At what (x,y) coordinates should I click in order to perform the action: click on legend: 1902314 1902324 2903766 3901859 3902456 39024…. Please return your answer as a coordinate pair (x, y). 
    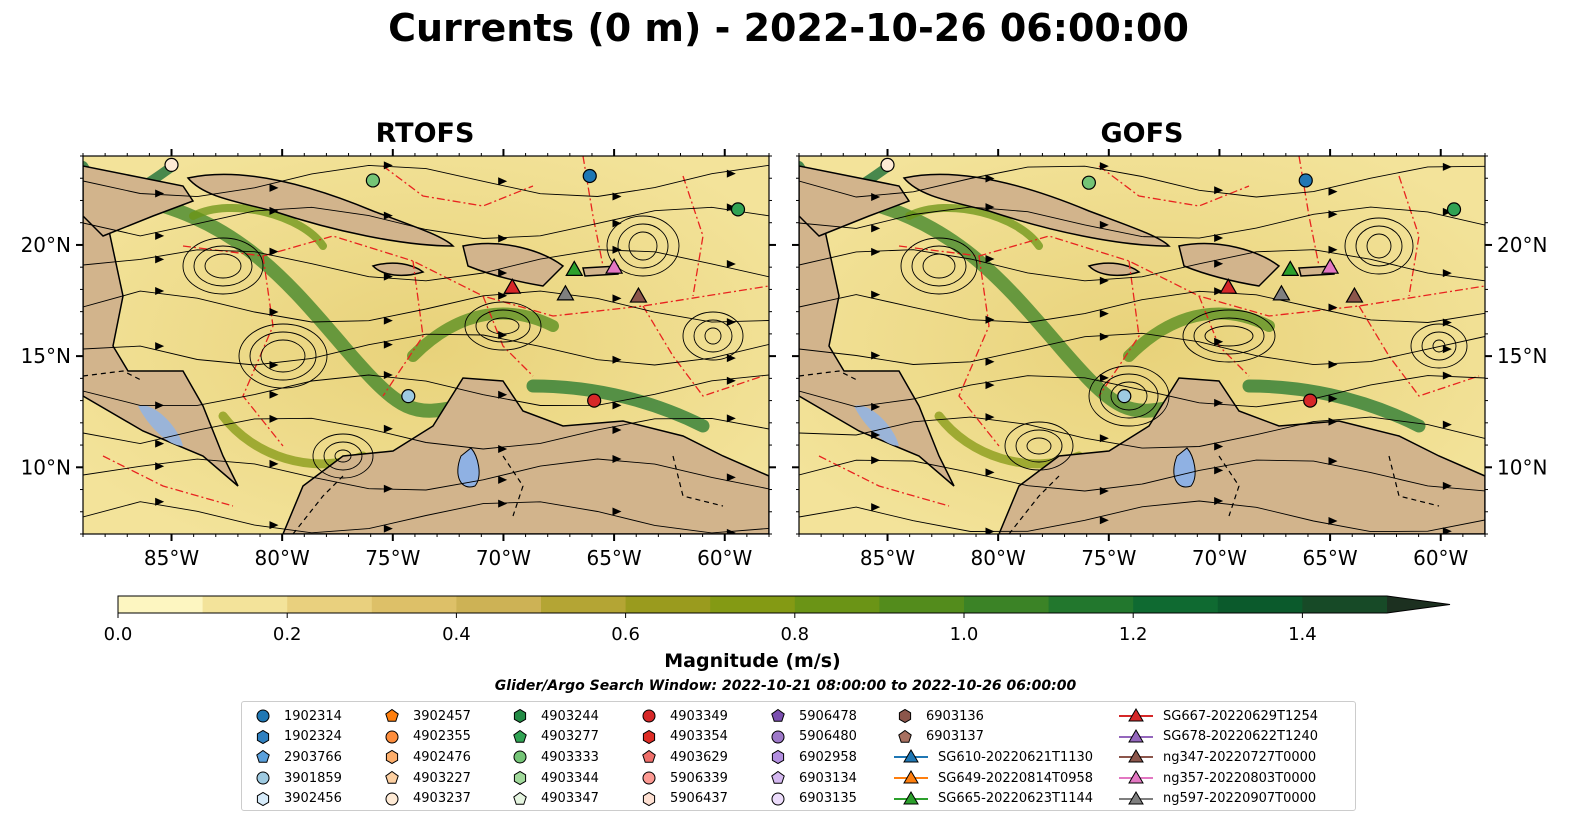
    Looking at the image, I should click on (798, 756).